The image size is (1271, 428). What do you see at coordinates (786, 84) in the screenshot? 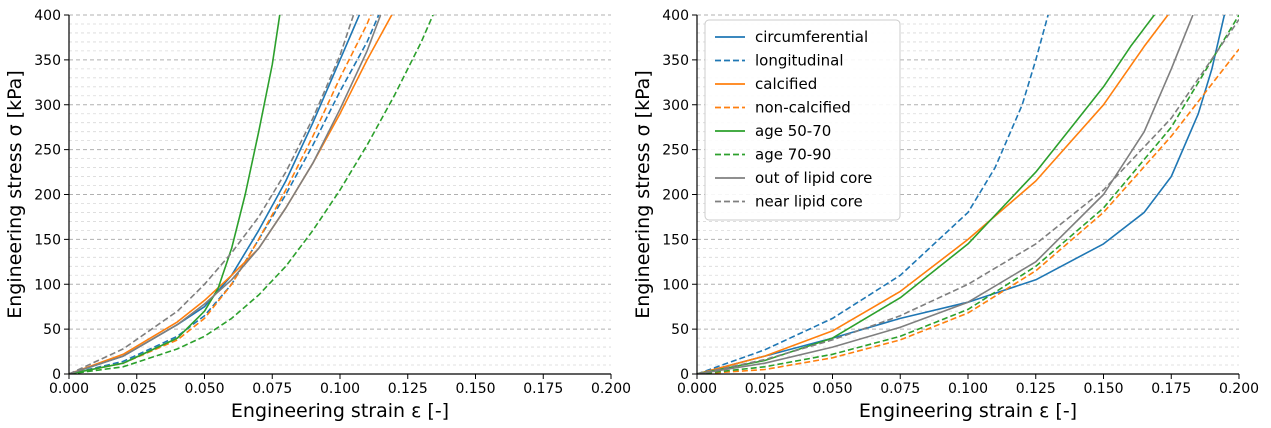
I see `legend-entry: calcified` at bounding box center [786, 84].